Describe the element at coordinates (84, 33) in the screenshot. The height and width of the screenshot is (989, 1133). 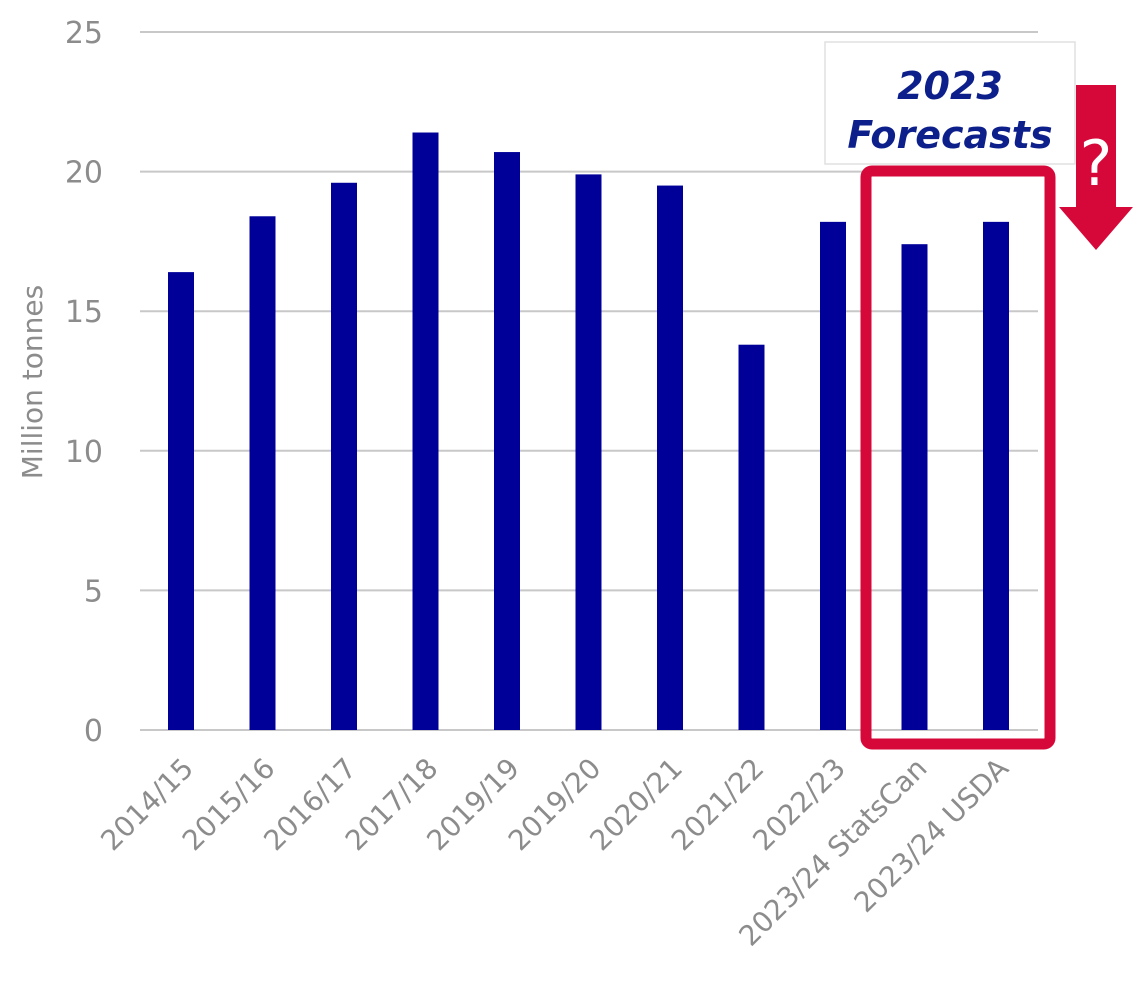
I see `y-tick-label: 25` at that location.